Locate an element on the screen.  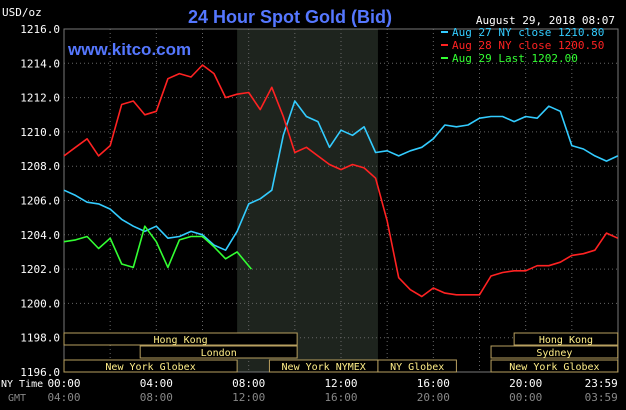
x-tick-gmt: 00:00 is located at coordinates (525, 397).